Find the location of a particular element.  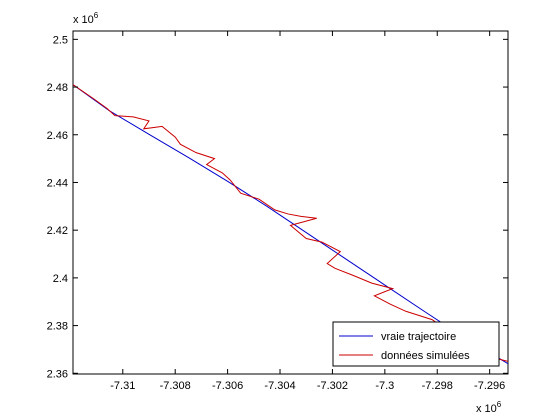

x-tick-label: -7.306 is located at coordinates (227, 386).